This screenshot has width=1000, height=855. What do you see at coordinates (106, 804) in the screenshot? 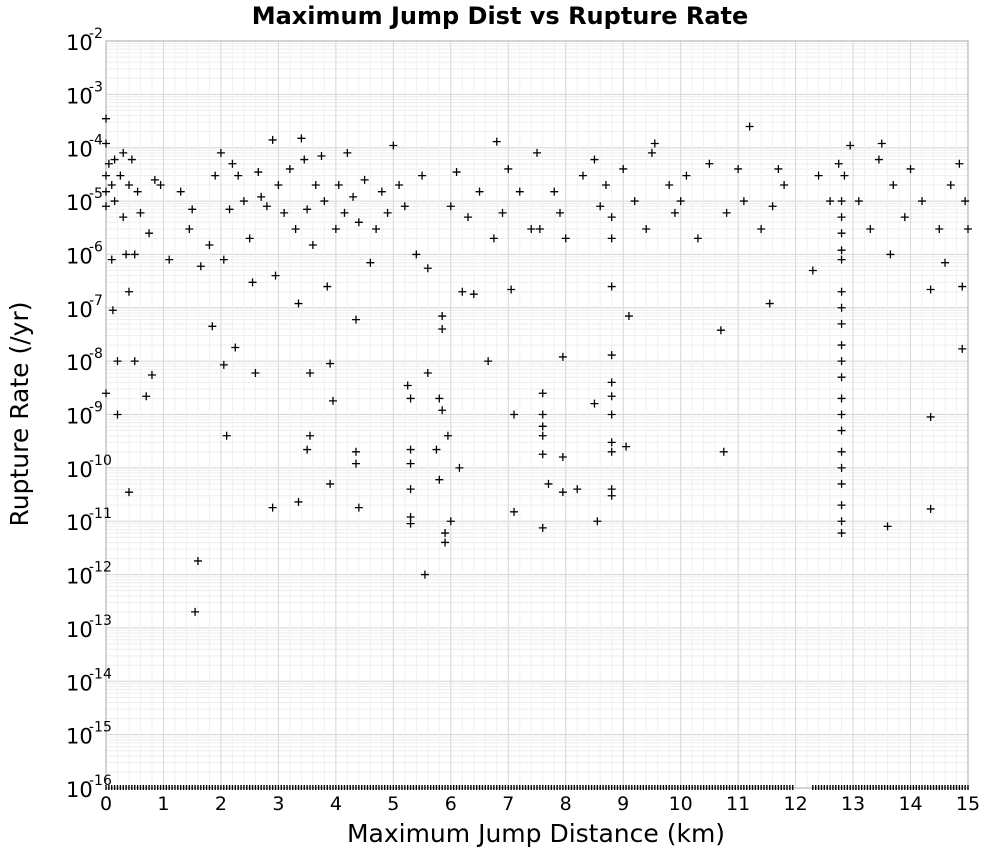
I see `x-tick-label: 0` at bounding box center [106, 804].